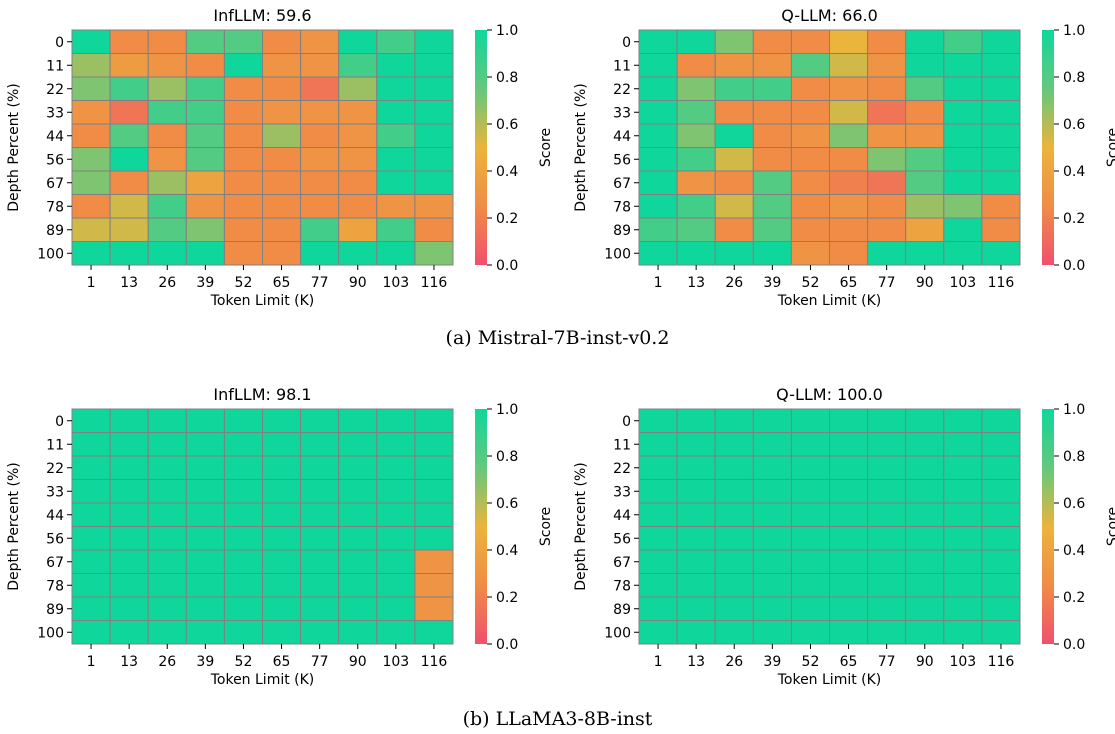 This screenshot has width=1115, height=734. I want to click on chart-title: Q-LLM: 66.0, so click(829, 15).